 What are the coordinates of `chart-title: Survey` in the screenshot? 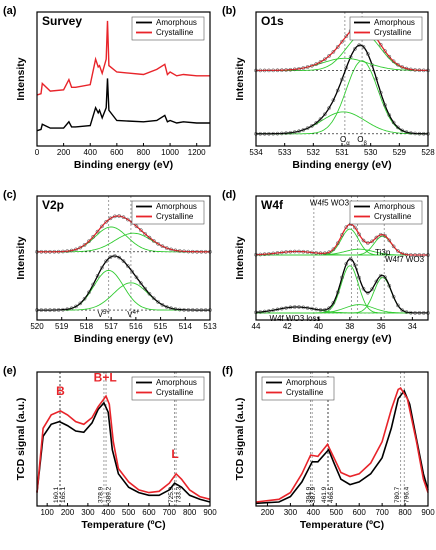 It's located at (62, 21).